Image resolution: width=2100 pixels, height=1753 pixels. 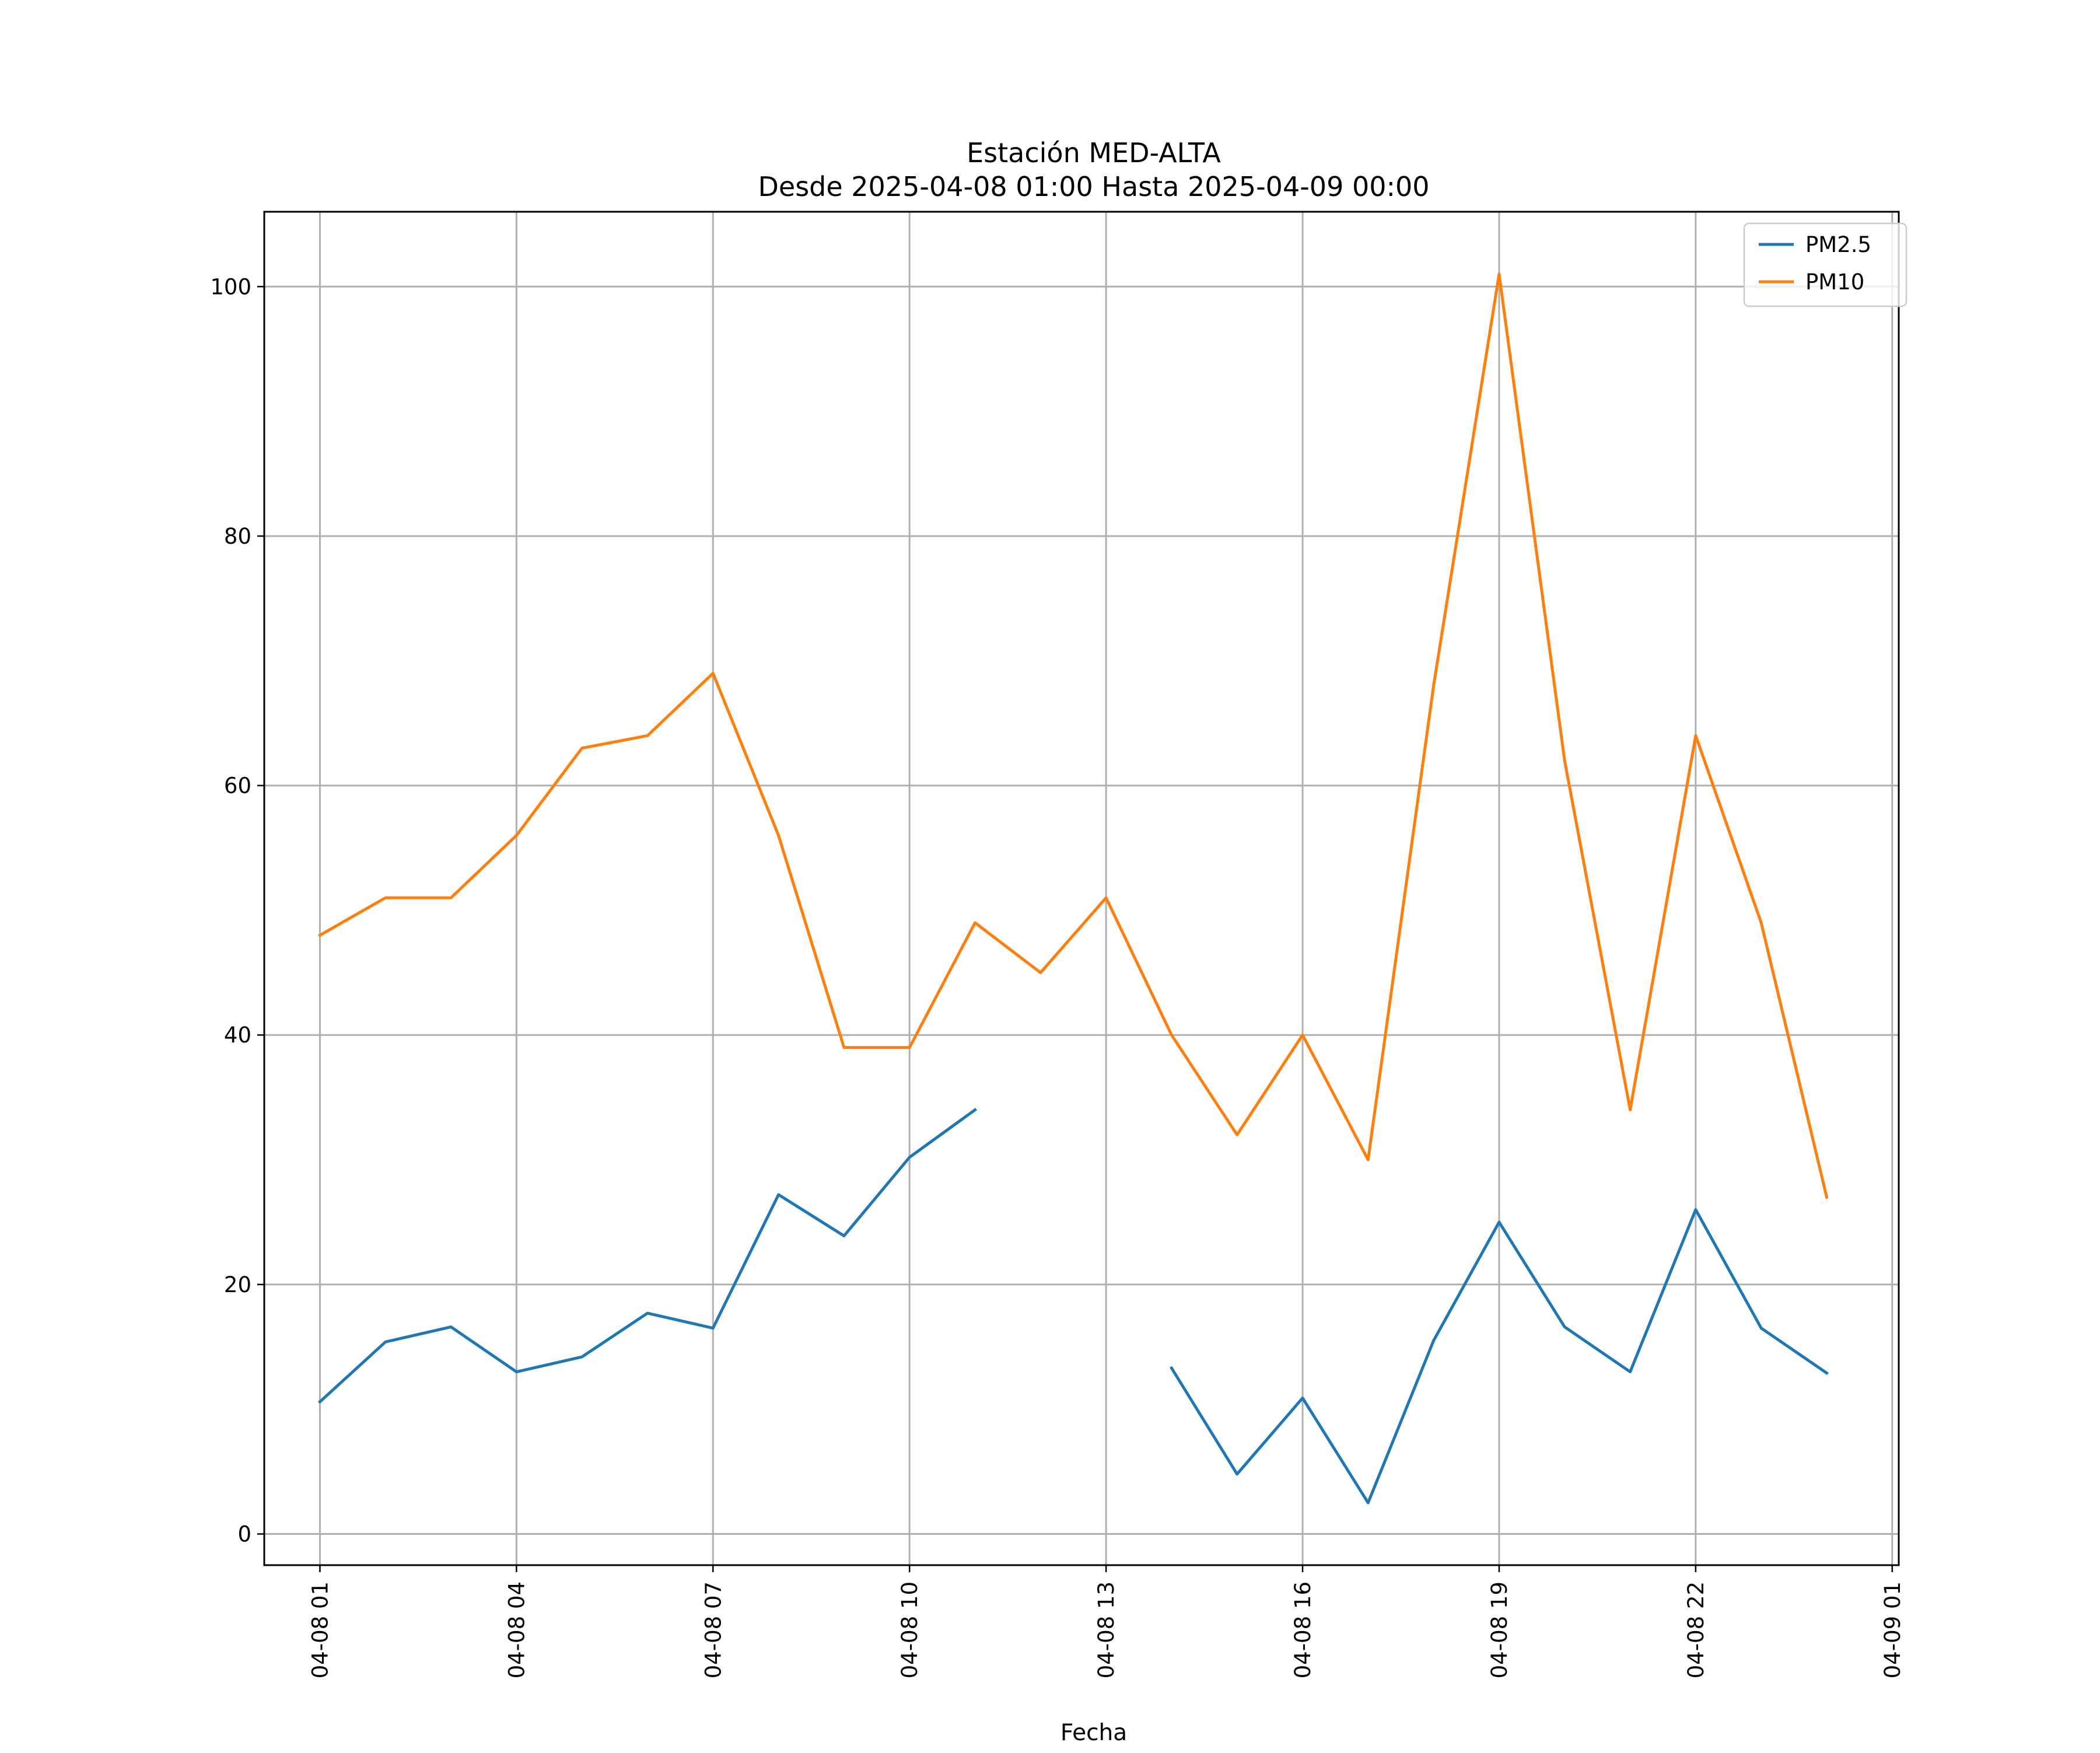 What do you see at coordinates (1838, 244) in the screenshot?
I see `legend-label-pm25: PM2.5` at bounding box center [1838, 244].